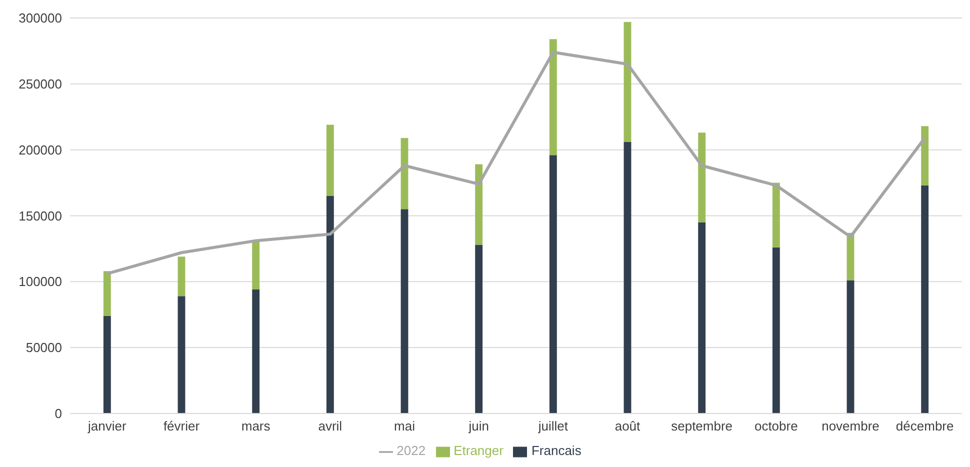  Describe the element at coordinates (40, 18) in the screenshot. I see `y-tick-label: 300000` at that location.